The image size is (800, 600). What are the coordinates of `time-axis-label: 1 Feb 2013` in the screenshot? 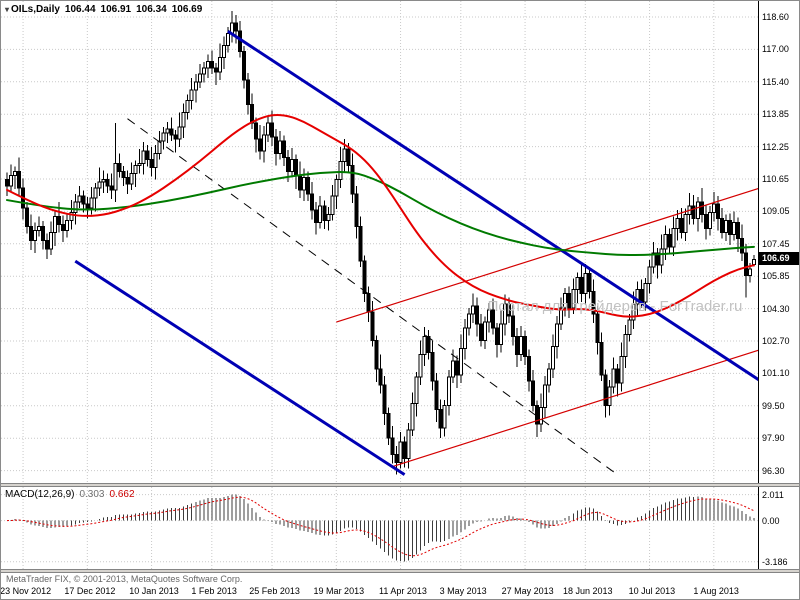 It's located at (214, 591).